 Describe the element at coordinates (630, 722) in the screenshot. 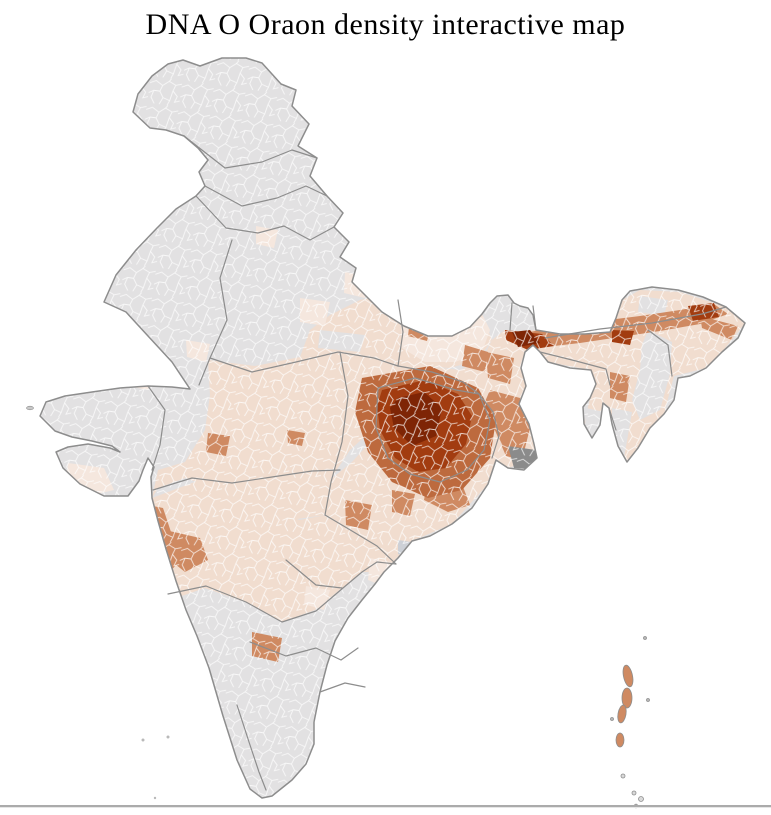

I see `andaman-nicobar-islands` at that location.